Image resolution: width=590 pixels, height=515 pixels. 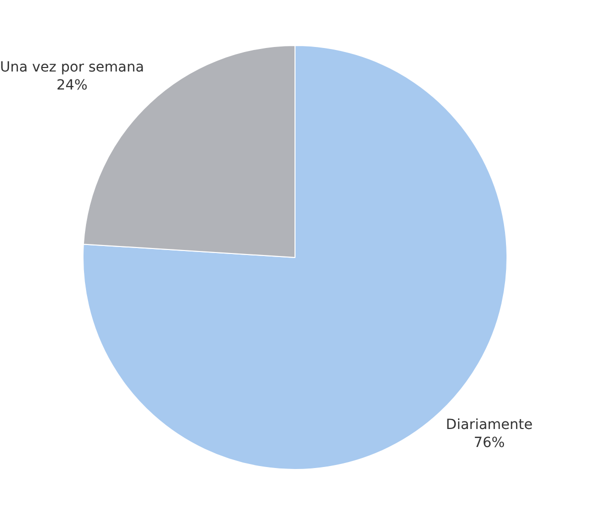 What do you see at coordinates (489, 424) in the screenshot?
I see `slice-label: Diariamente` at bounding box center [489, 424].